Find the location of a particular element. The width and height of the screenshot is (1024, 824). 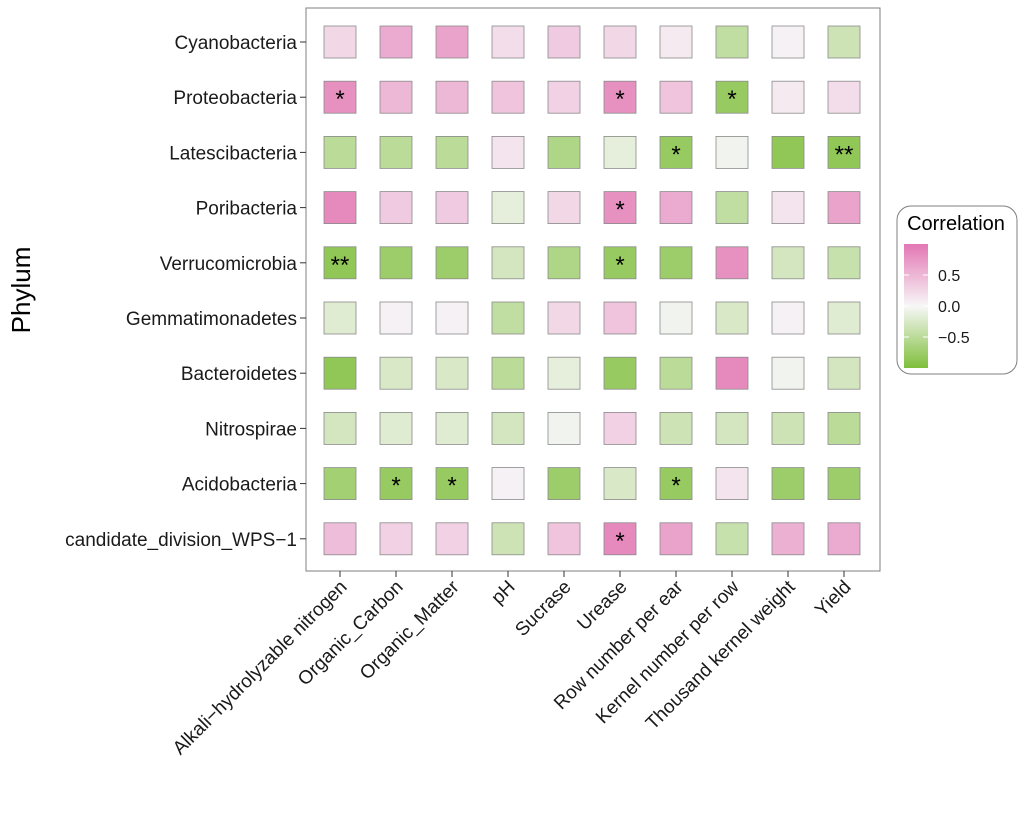

legend: Correlation 0.5 0.0 −0.5 is located at coordinates (957, 290).